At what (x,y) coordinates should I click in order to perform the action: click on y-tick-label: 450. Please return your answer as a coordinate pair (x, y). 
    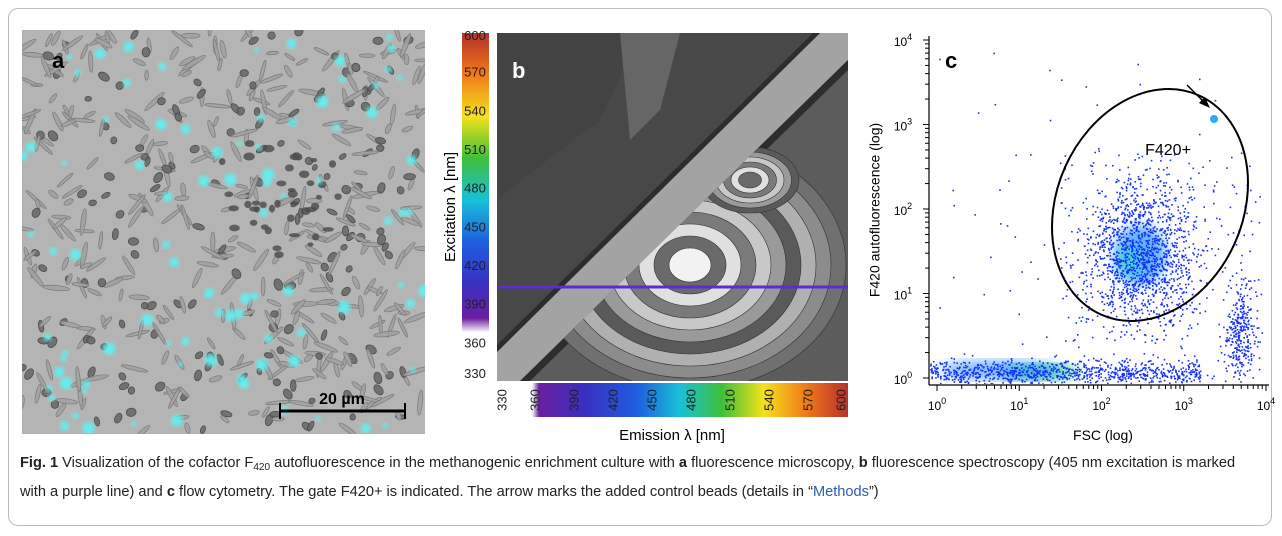
    Looking at the image, I should click on (475, 226).